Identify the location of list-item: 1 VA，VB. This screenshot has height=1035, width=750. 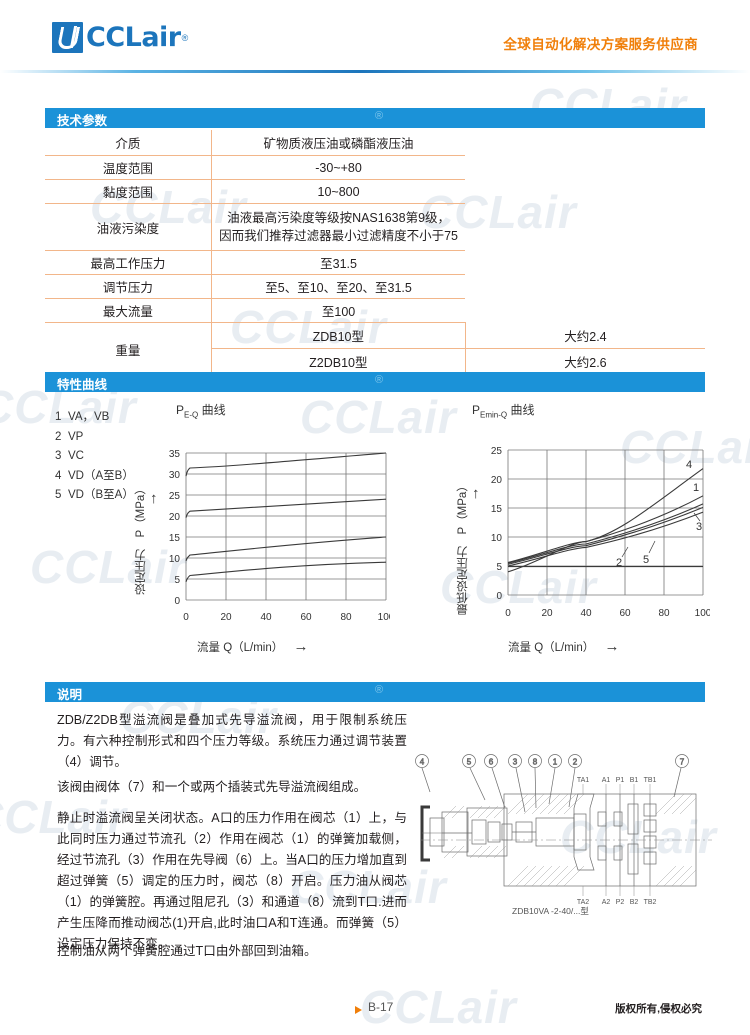
(94, 418).